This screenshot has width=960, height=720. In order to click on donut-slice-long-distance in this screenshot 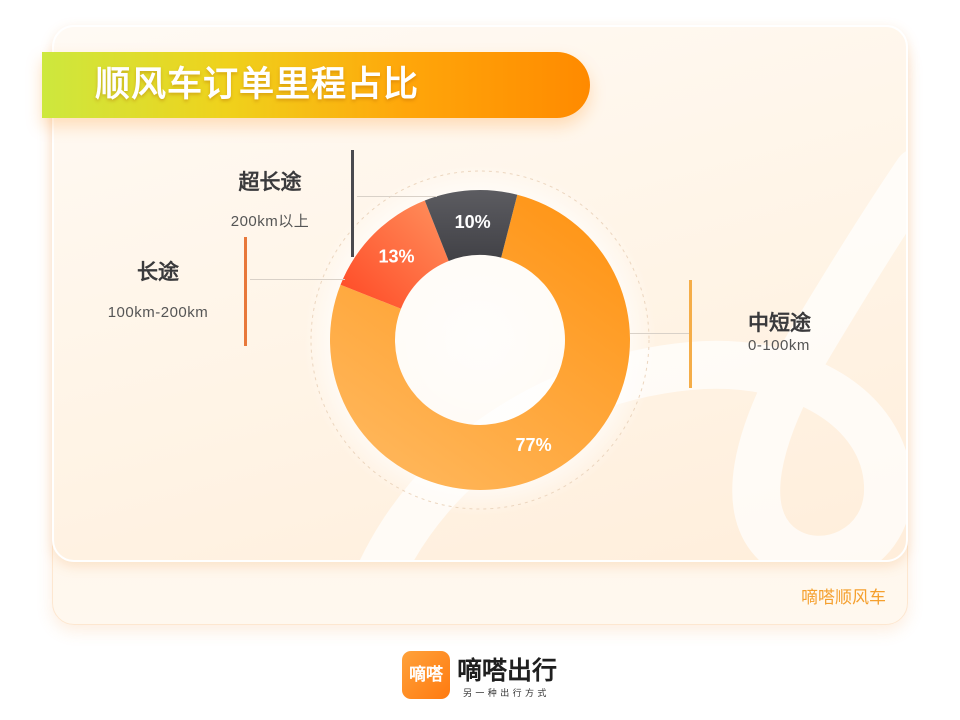, I will do `click(394, 254)`.